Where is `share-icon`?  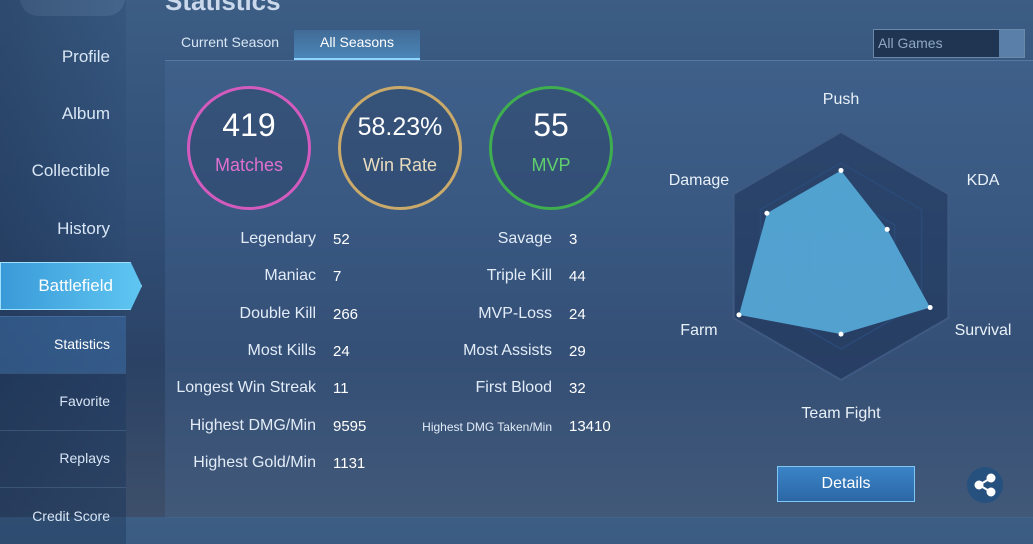 share-icon is located at coordinates (985, 485).